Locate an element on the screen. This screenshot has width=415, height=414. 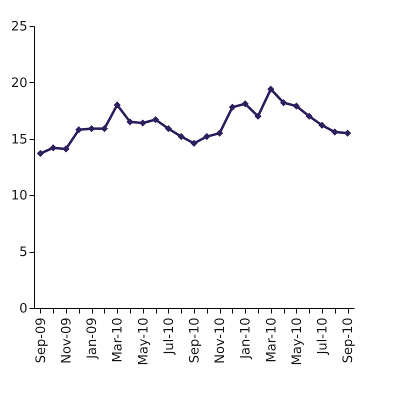
x-tick-label: Sep-09 is located at coordinates (41, 341).